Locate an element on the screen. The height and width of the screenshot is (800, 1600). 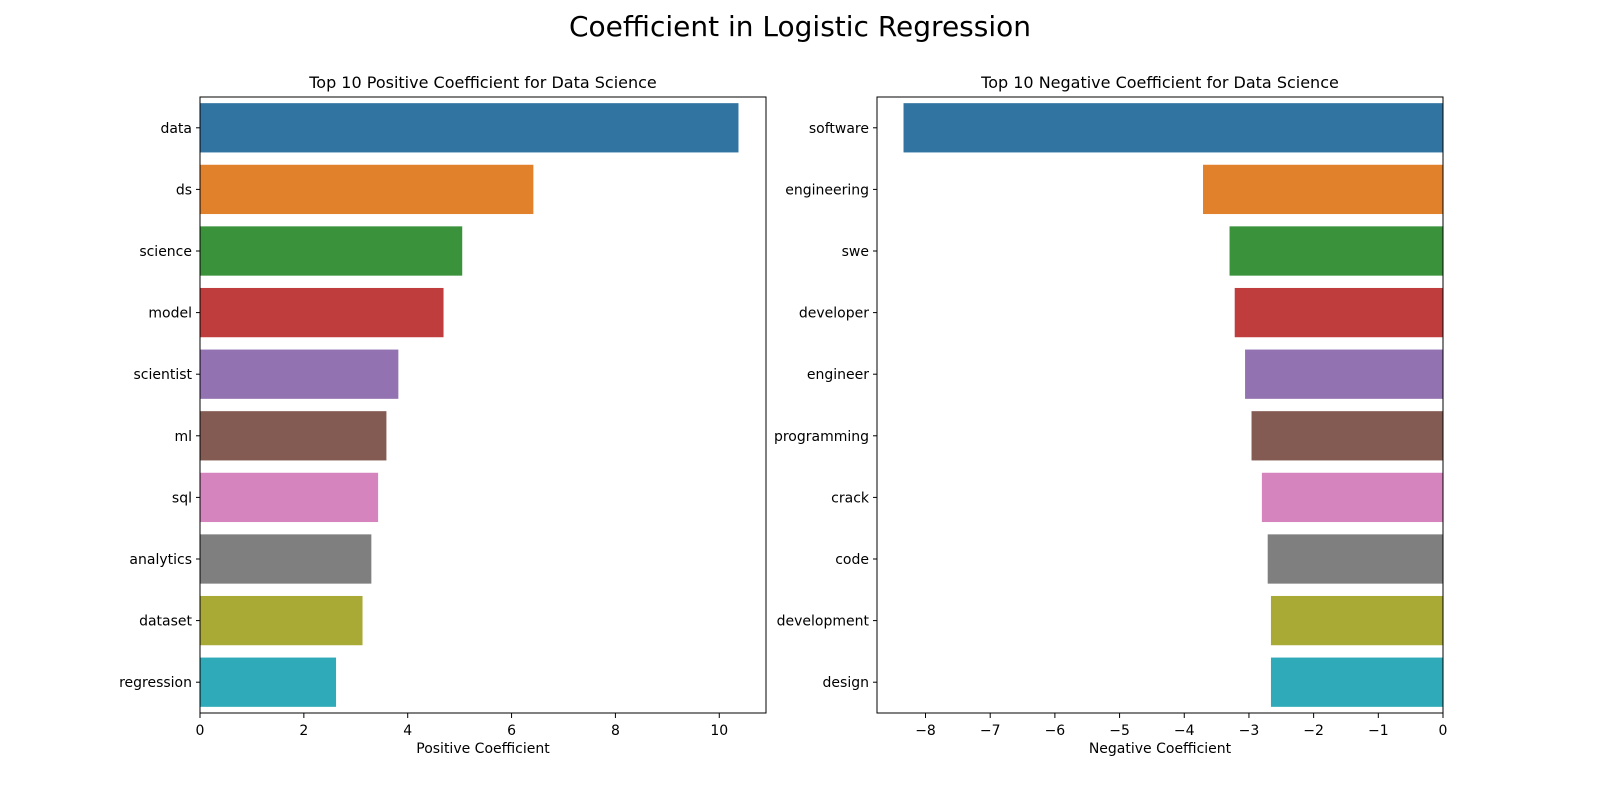
y-tick-label: software is located at coordinates (839, 129).